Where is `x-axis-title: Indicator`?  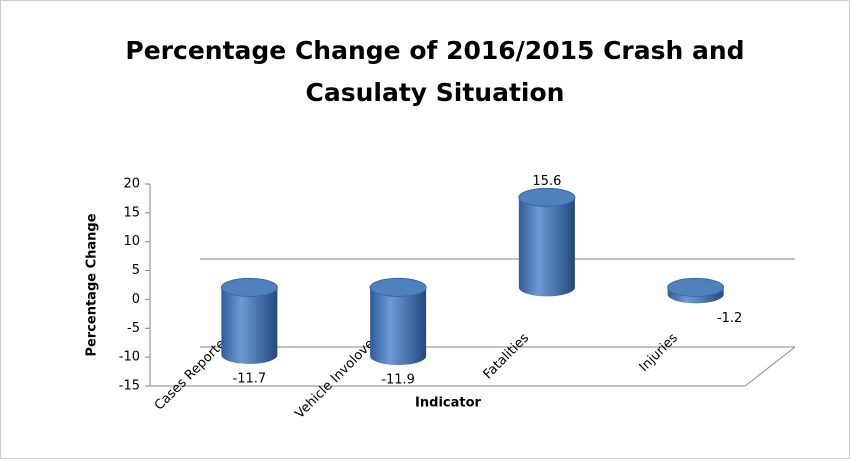
x-axis-title: Indicator is located at coordinates (448, 403).